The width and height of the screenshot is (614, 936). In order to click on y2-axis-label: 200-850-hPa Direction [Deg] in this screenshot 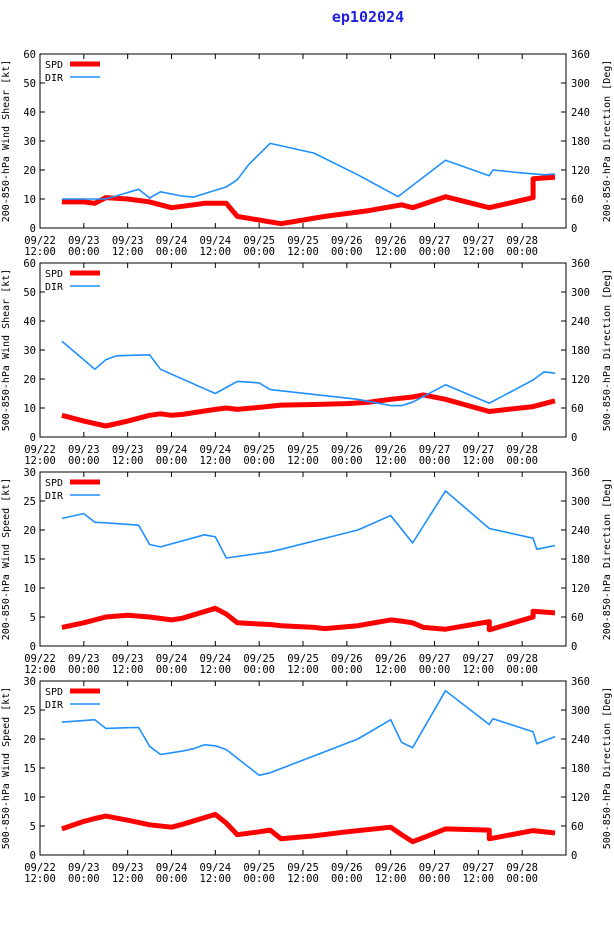, I will do `click(607, 141)`.